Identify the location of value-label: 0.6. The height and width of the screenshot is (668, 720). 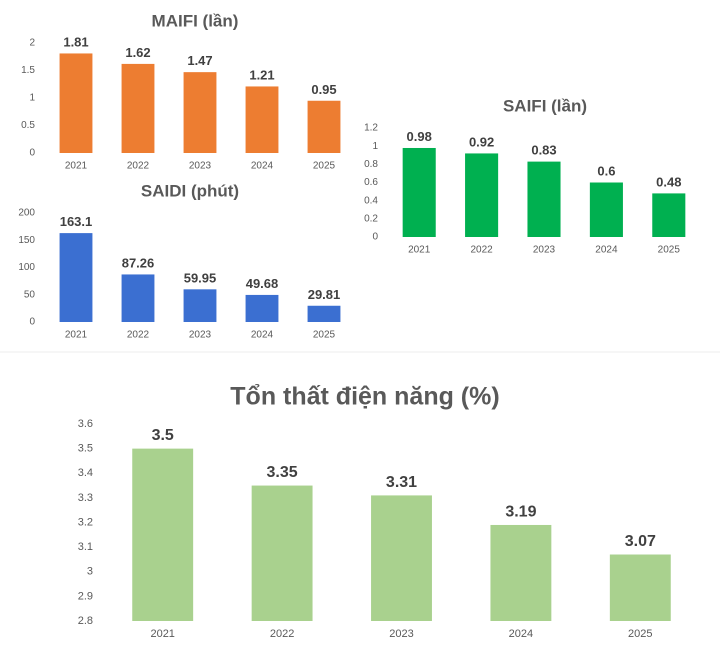
(606, 171).